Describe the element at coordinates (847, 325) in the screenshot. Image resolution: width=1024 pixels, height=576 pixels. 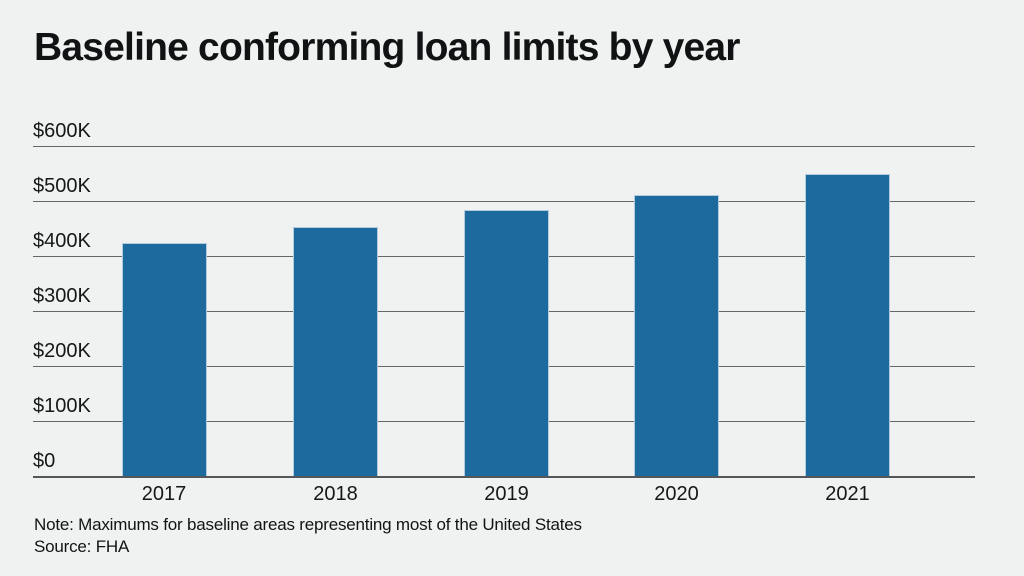
I see `bar-2021` at that location.